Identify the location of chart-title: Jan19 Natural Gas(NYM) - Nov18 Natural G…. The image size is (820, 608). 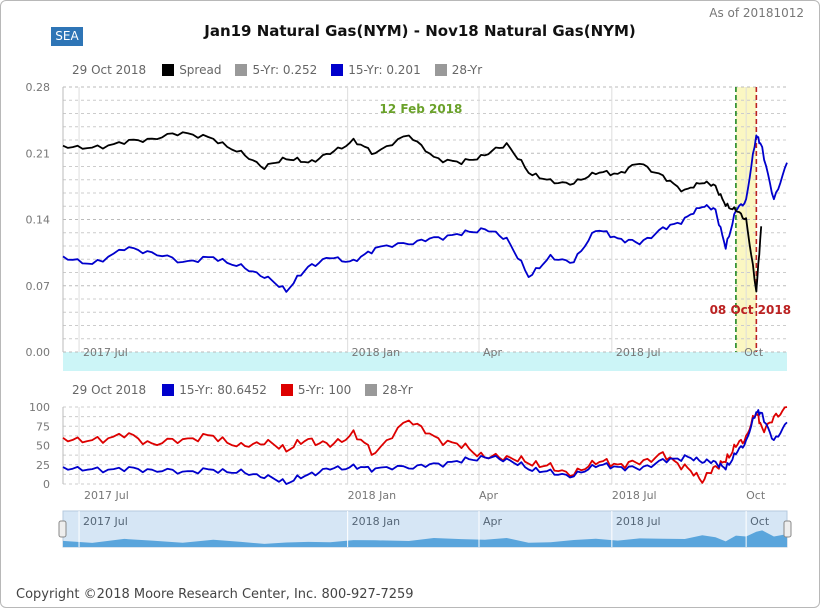
(420, 31).